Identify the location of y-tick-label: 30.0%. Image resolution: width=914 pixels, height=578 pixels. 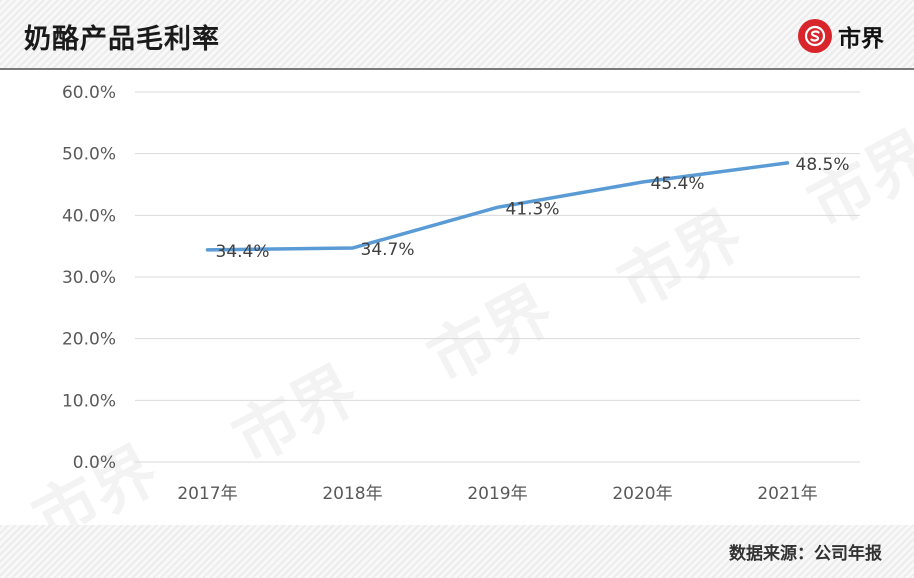
(89, 278).